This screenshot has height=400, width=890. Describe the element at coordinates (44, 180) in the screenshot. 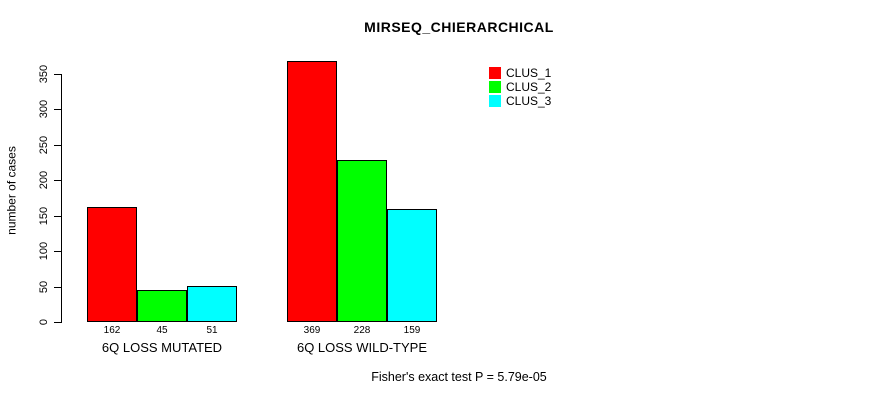

I see `y-tick-label: 200` at that location.